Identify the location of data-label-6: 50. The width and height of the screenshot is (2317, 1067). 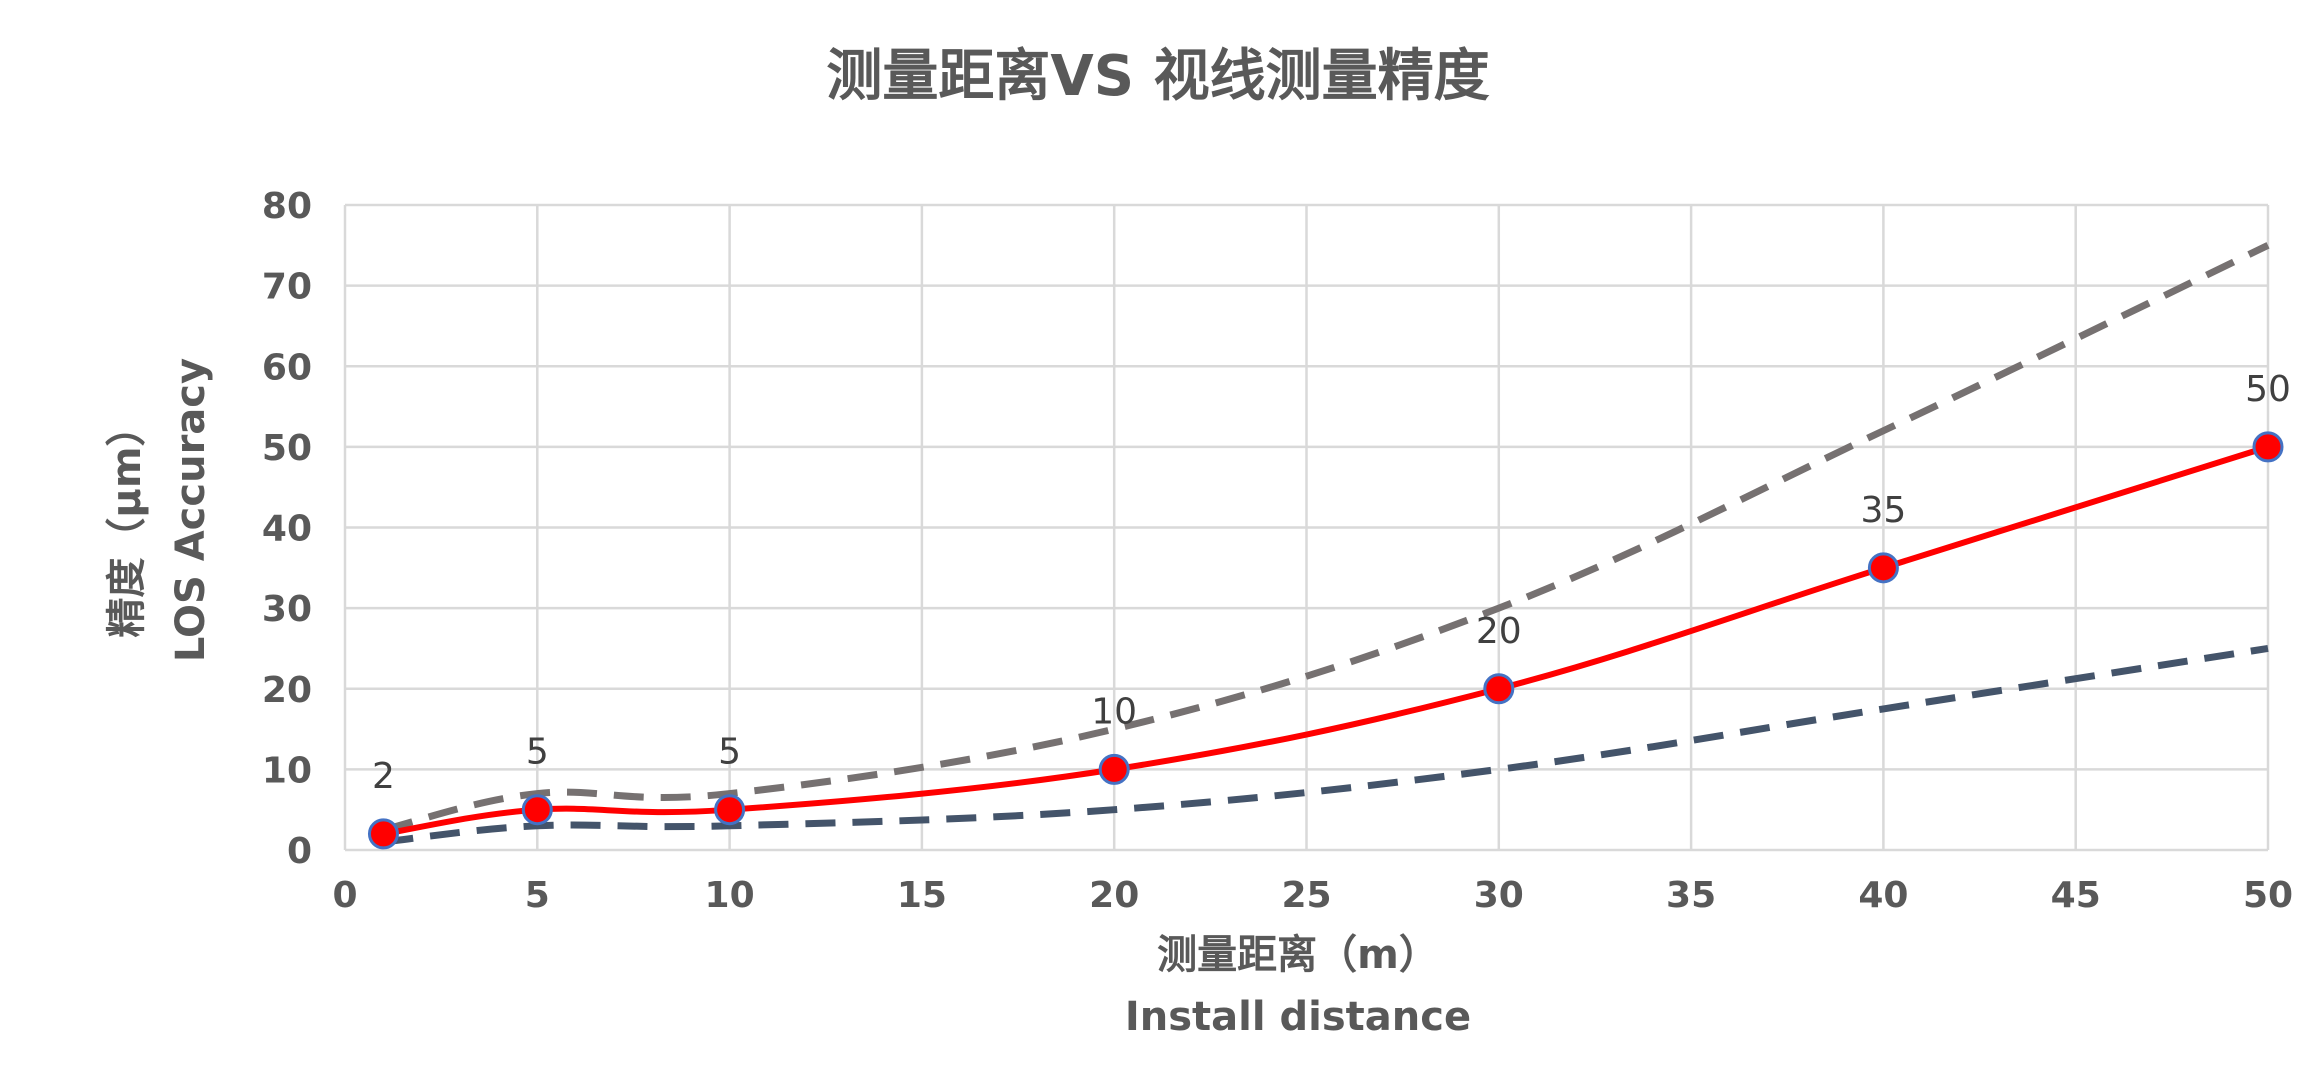
(2268, 389).